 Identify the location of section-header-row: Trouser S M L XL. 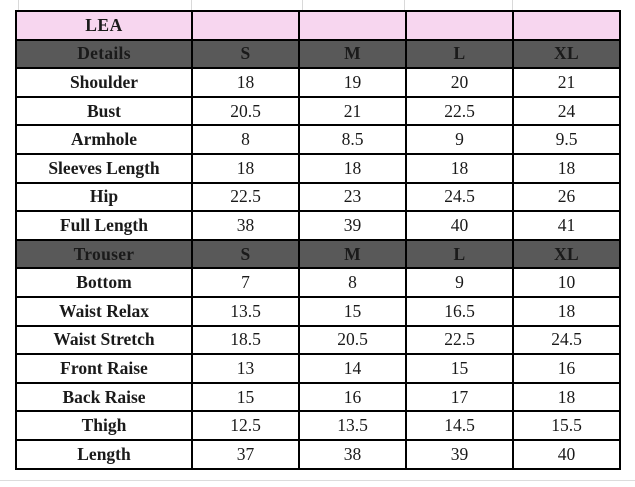
(318, 254).